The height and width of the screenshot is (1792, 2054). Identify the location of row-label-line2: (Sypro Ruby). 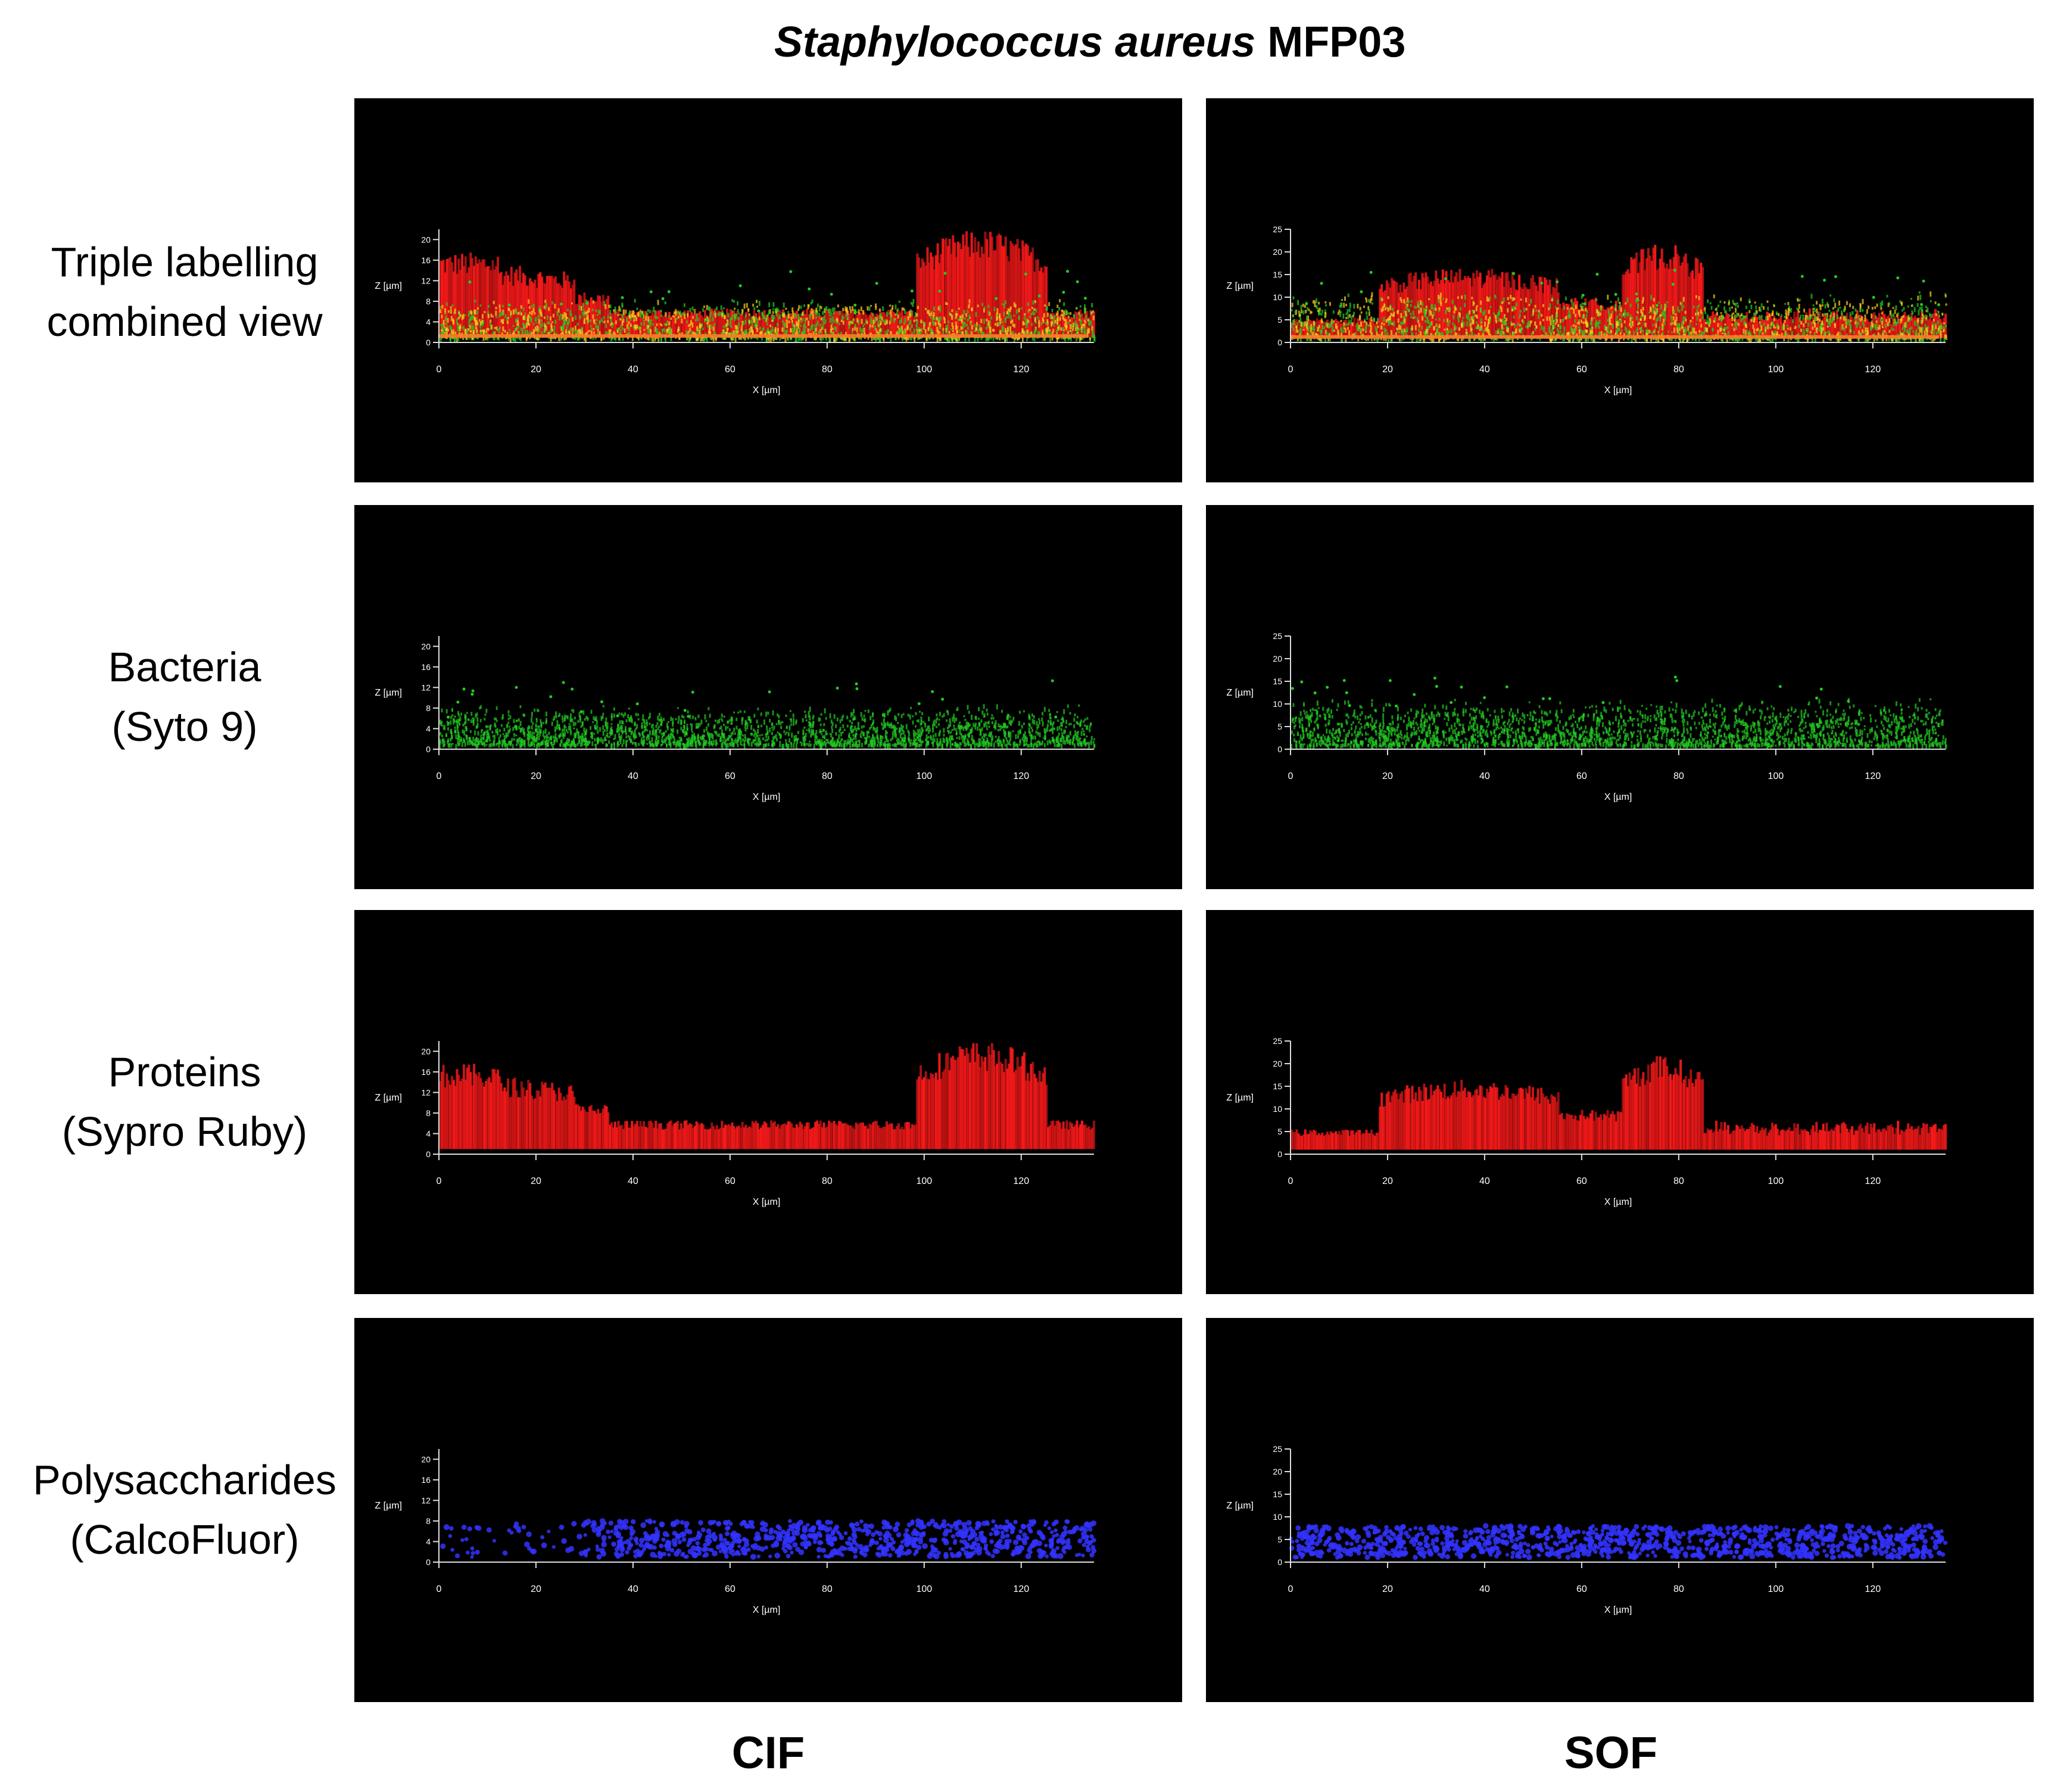
(184, 1131).